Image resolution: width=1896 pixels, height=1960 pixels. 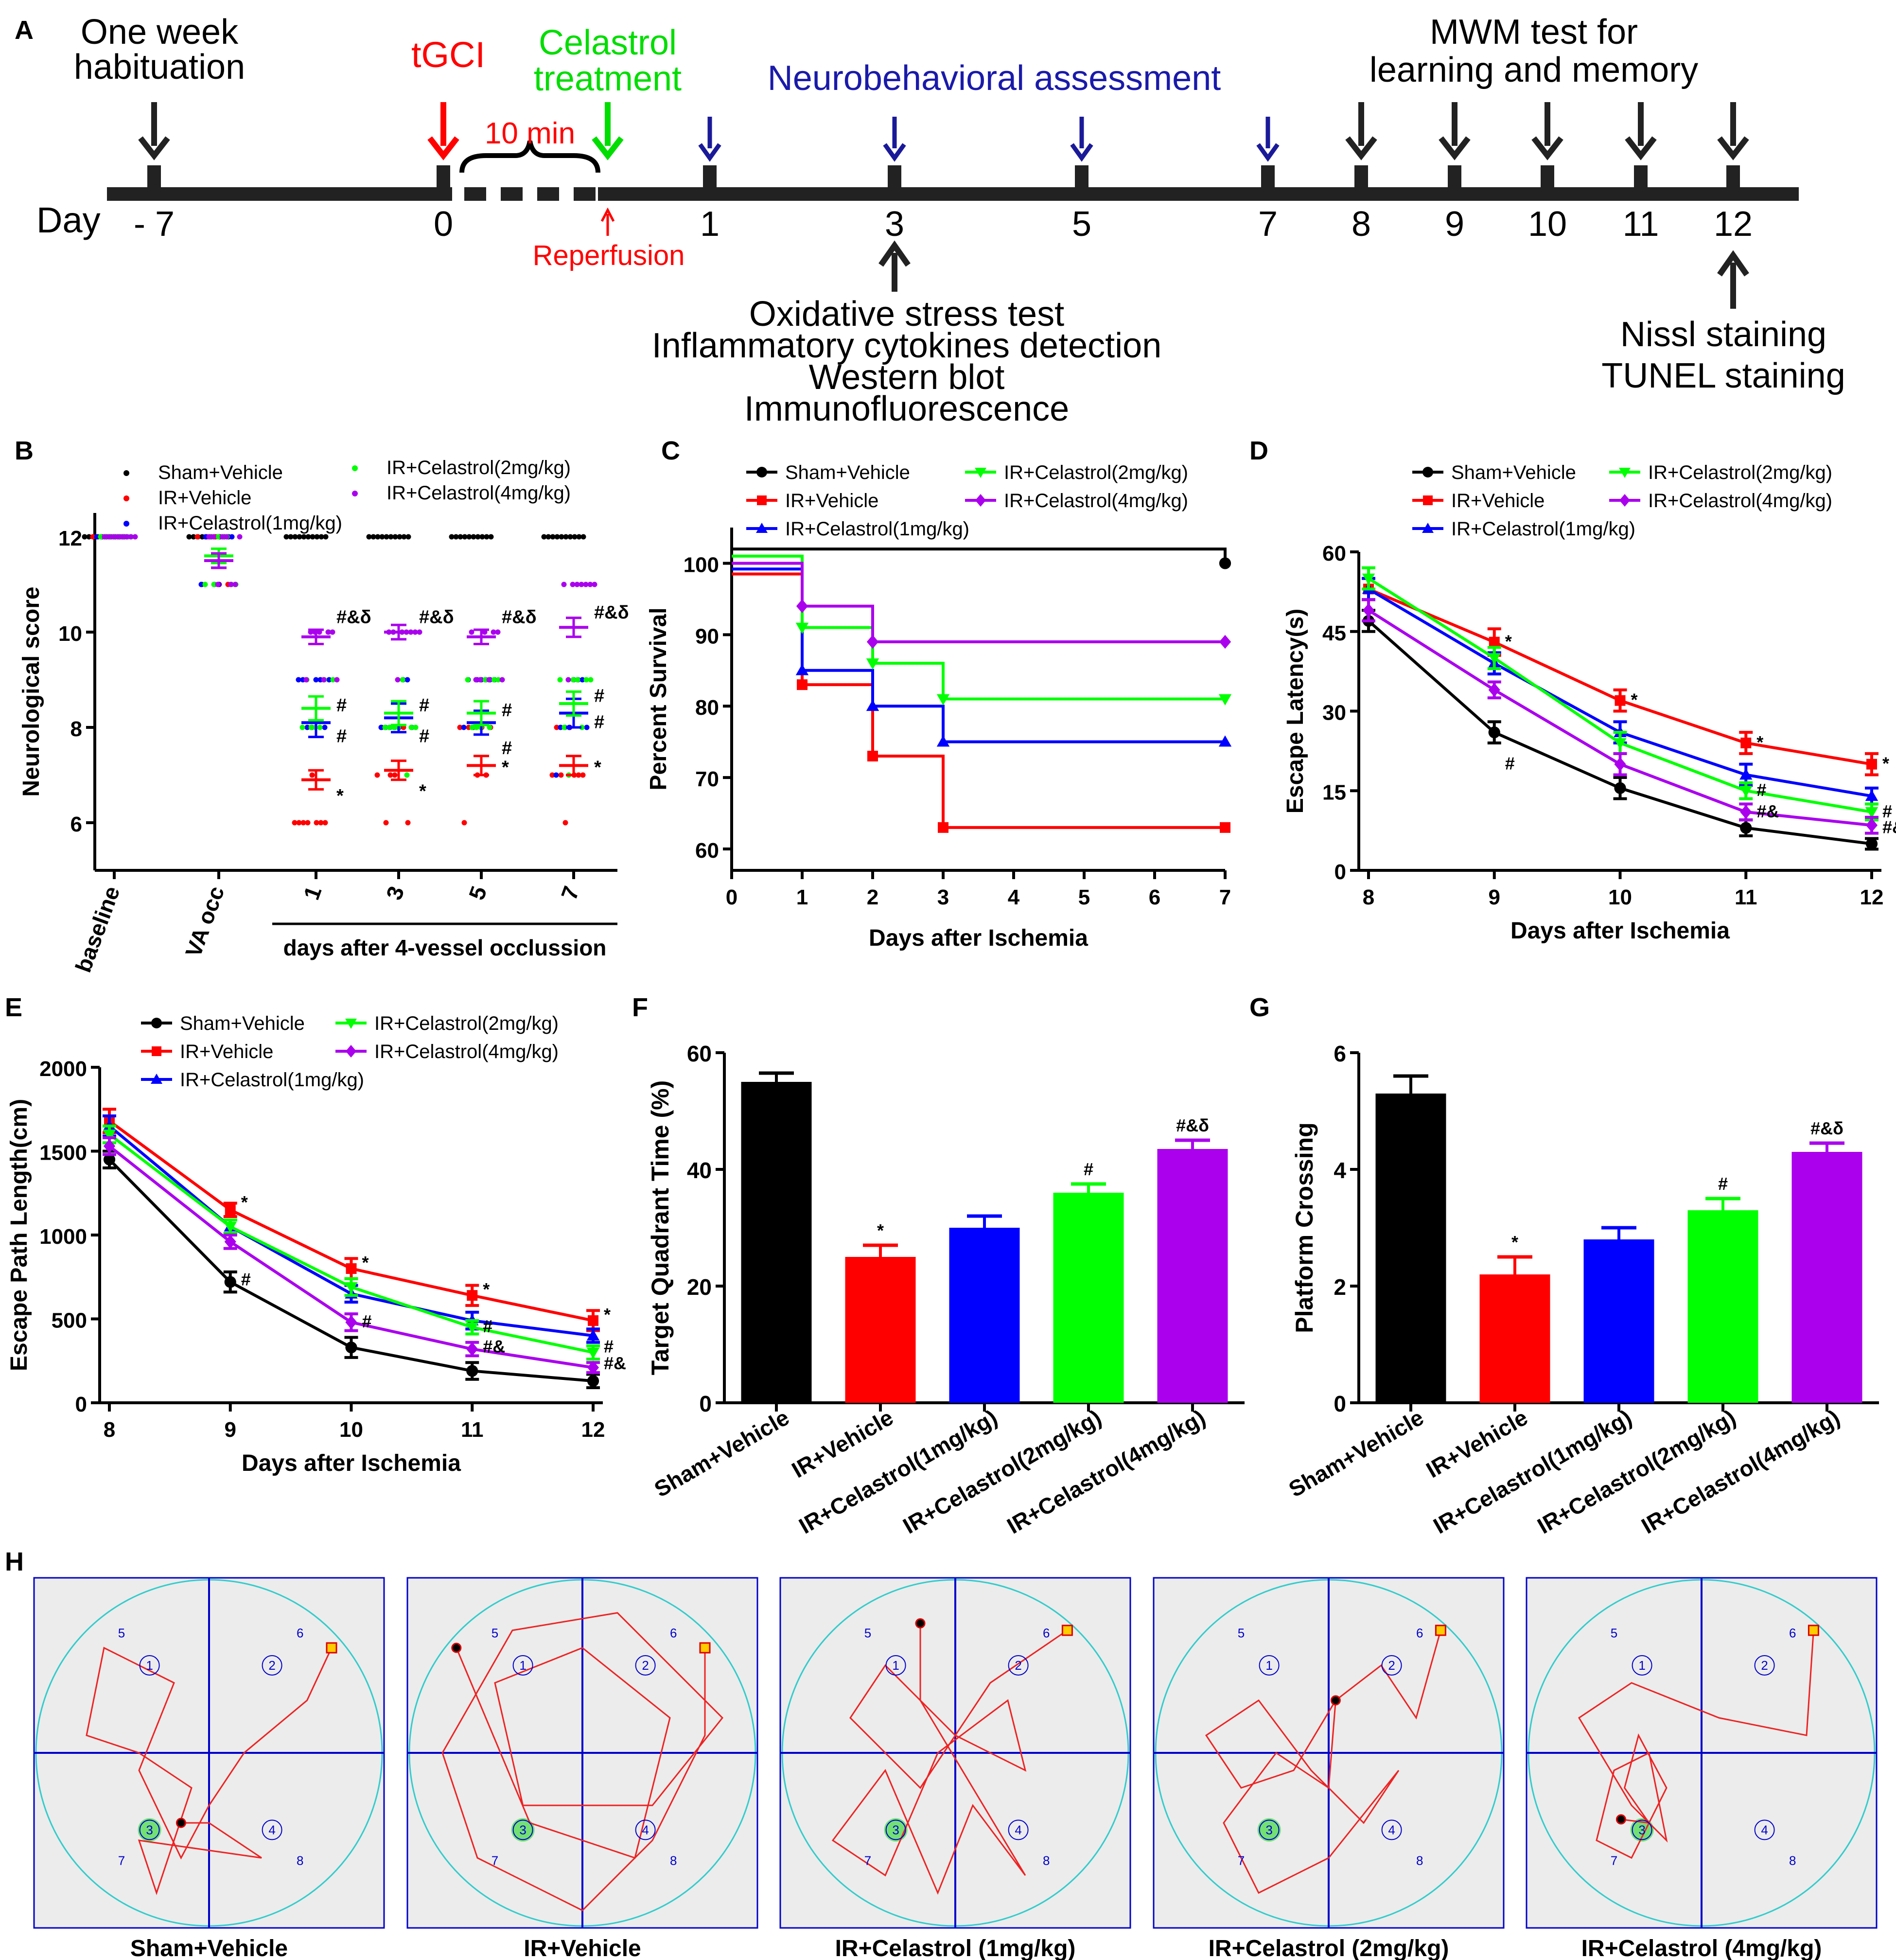 What do you see at coordinates (673, 1632) in the screenshot?
I see `zone-number: 6` at bounding box center [673, 1632].